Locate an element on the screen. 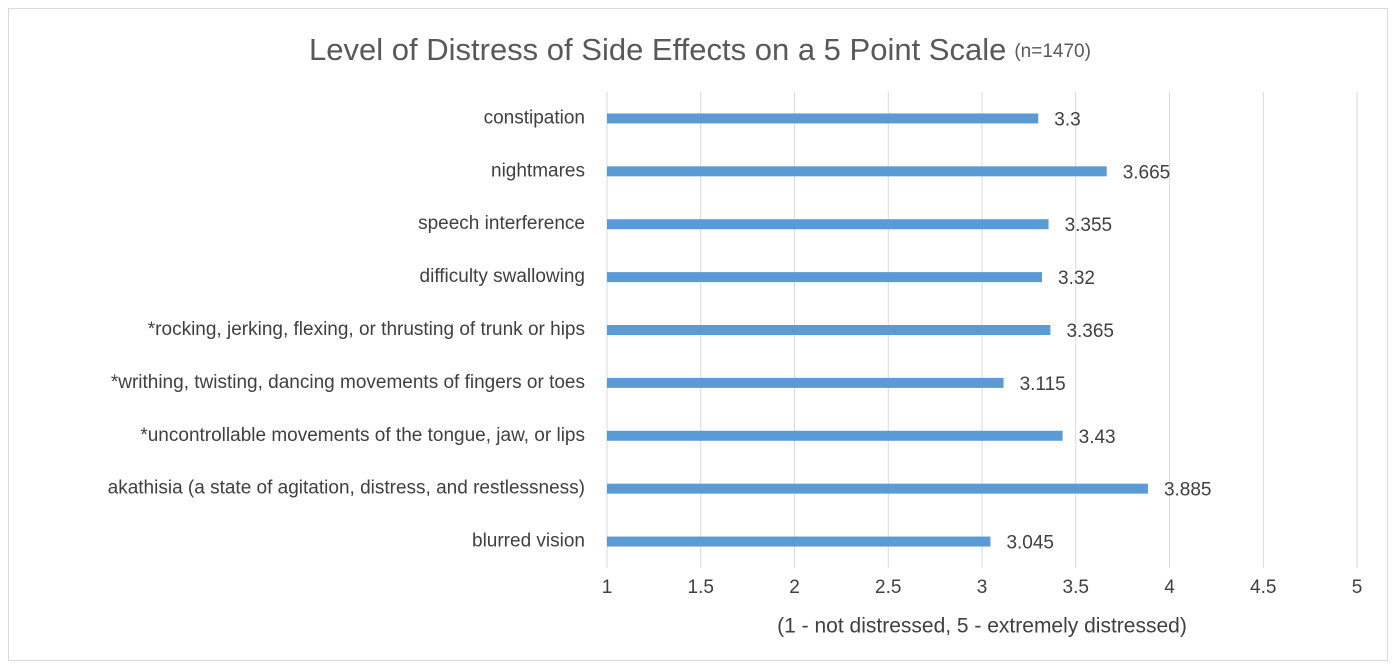  x-tick-label: 1 is located at coordinates (607, 587).